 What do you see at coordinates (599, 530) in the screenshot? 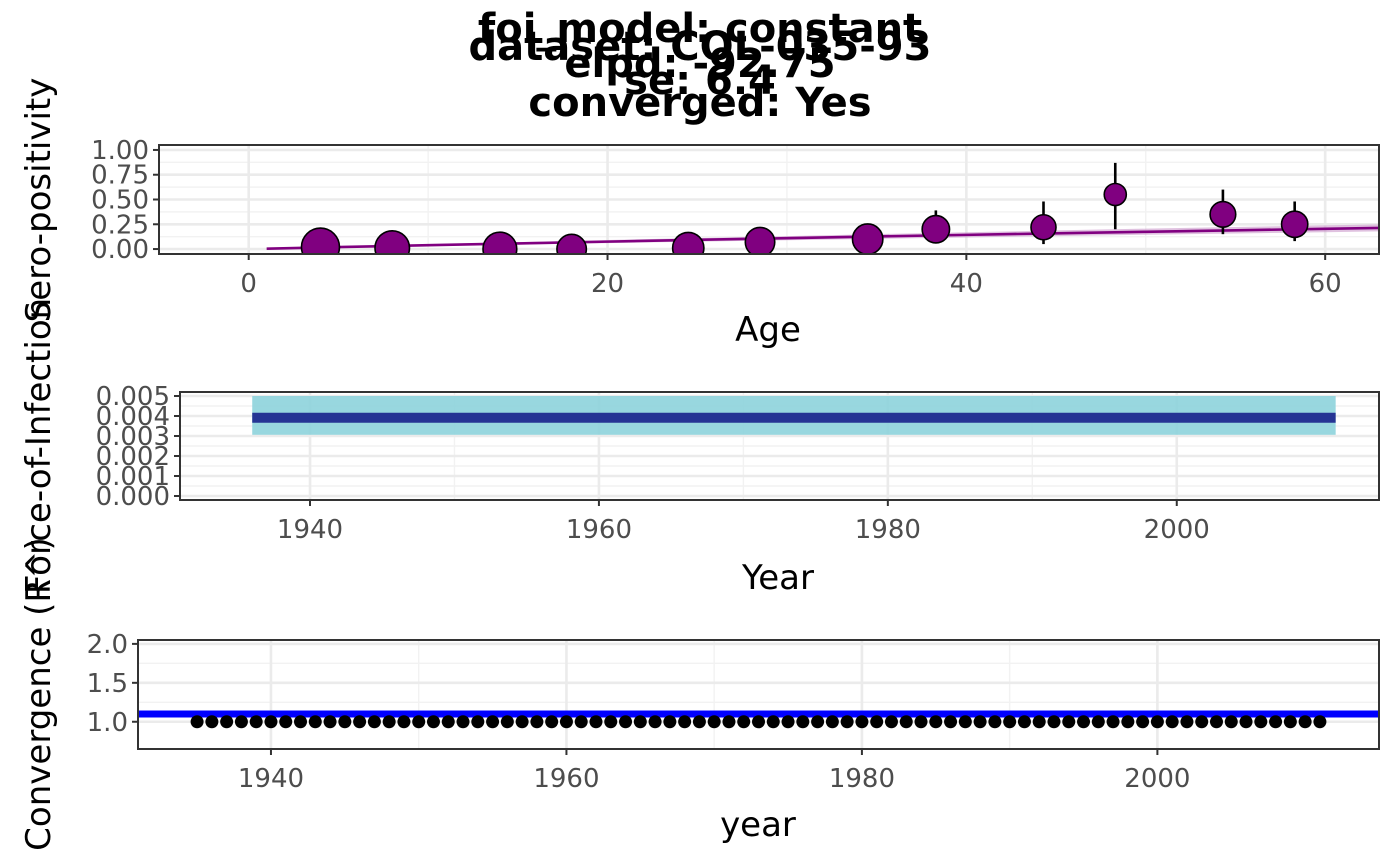
I see `foi-xtick-label: 1960` at bounding box center [599, 530].